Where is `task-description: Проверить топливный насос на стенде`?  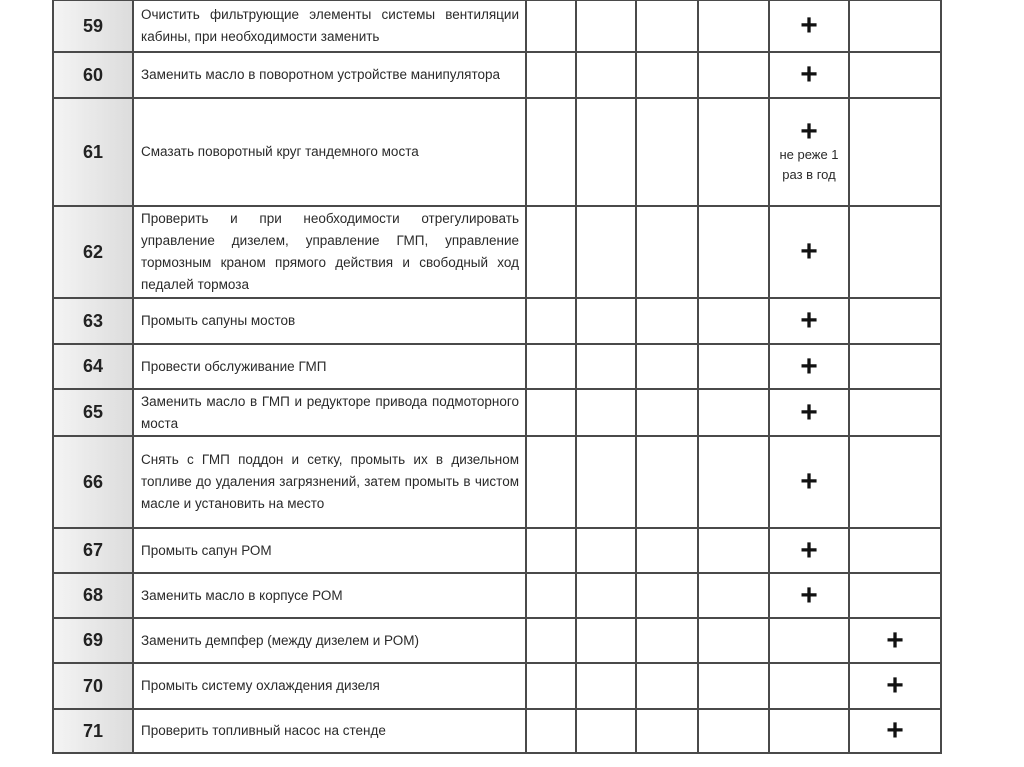 task-description: Проверить топливный насос на стенде is located at coordinates (329, 731).